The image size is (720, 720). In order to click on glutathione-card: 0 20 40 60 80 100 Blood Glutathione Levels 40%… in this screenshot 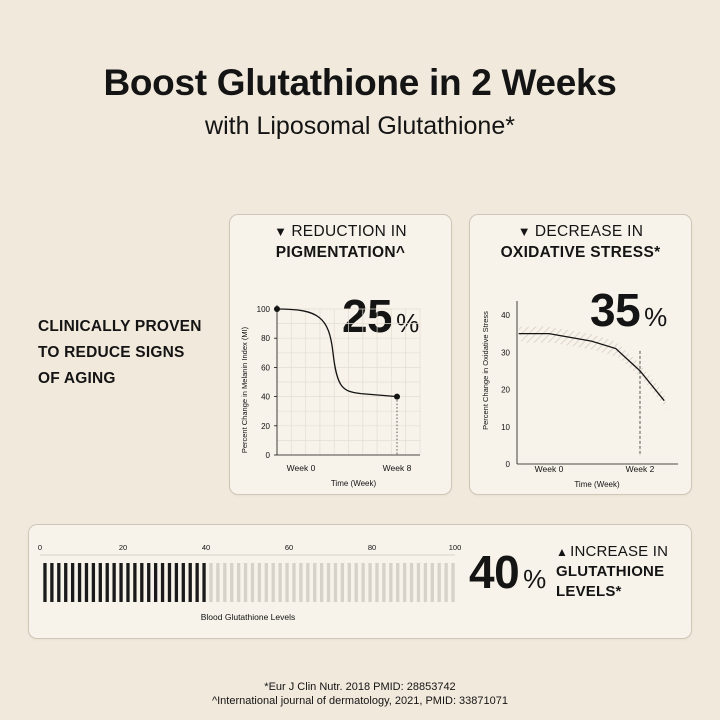, I will do `click(360, 581)`.